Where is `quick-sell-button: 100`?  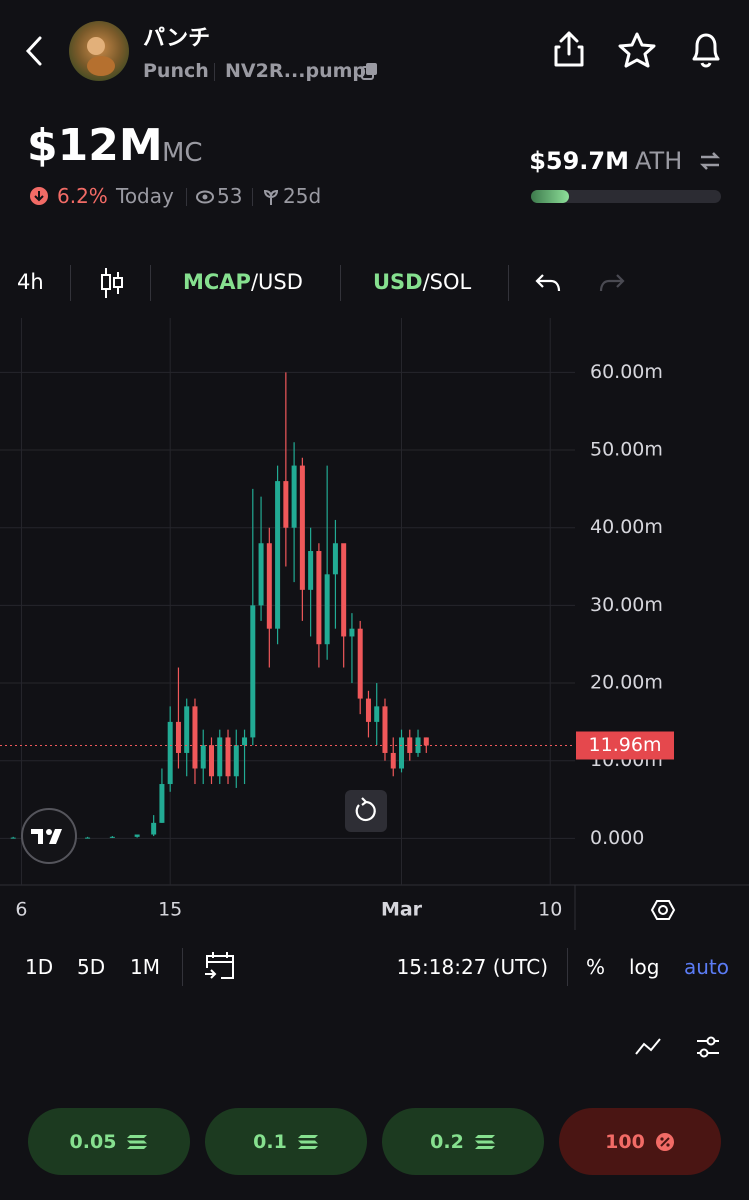 quick-sell-button: 100 is located at coordinates (640, 1141).